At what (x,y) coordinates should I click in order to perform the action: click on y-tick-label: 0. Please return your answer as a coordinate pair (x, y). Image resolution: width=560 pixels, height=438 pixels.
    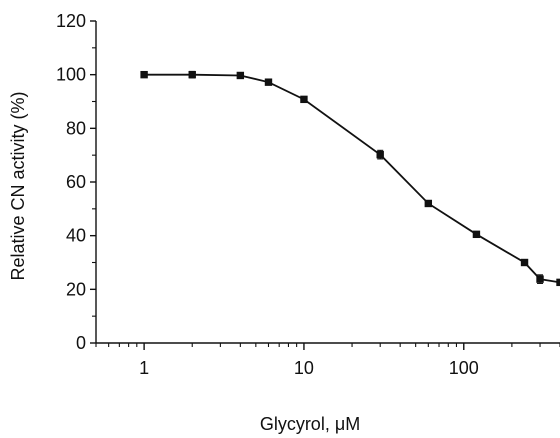
    Looking at the image, I should click on (81, 343).